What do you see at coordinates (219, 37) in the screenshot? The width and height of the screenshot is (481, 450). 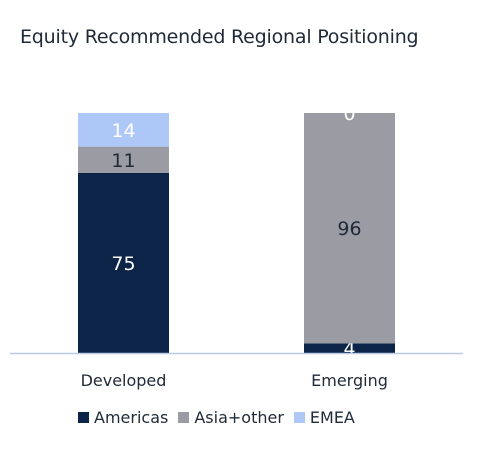 I see `chart-title: Equity Recommended Regional Positioning` at bounding box center [219, 37].